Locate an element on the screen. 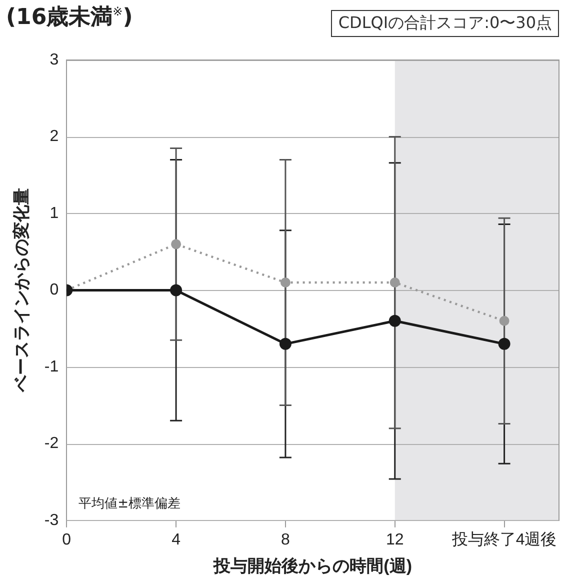 The image size is (573, 585). y-tick-label: 1 is located at coordinates (54, 213).